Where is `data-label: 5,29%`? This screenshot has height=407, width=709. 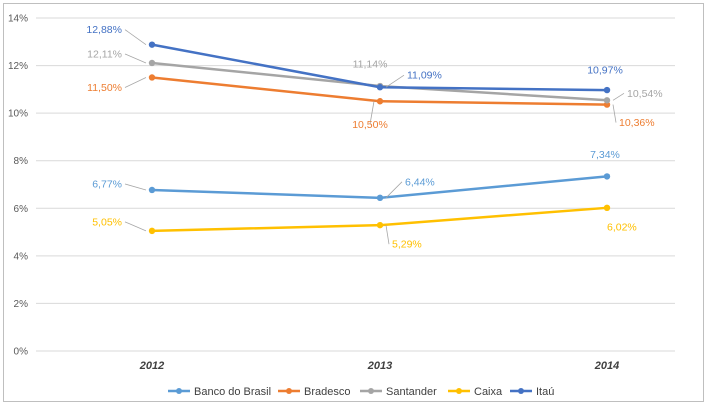
data-label: 5,29% is located at coordinates (407, 245).